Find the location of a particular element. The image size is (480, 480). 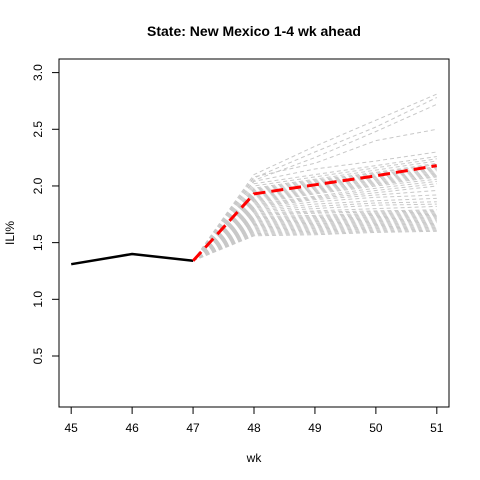

x-tick-label-47: 47 is located at coordinates (193, 428).